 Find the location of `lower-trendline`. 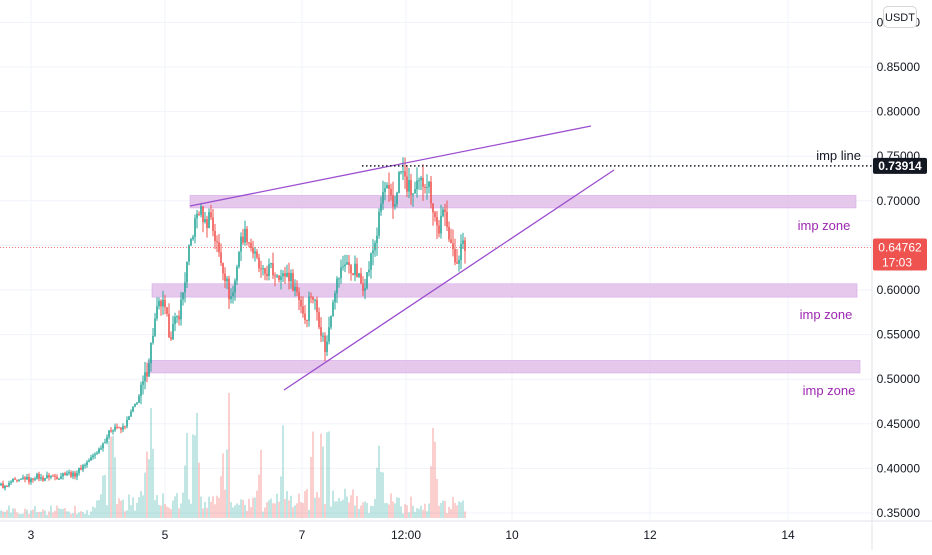

lower-trendline is located at coordinates (449, 280).